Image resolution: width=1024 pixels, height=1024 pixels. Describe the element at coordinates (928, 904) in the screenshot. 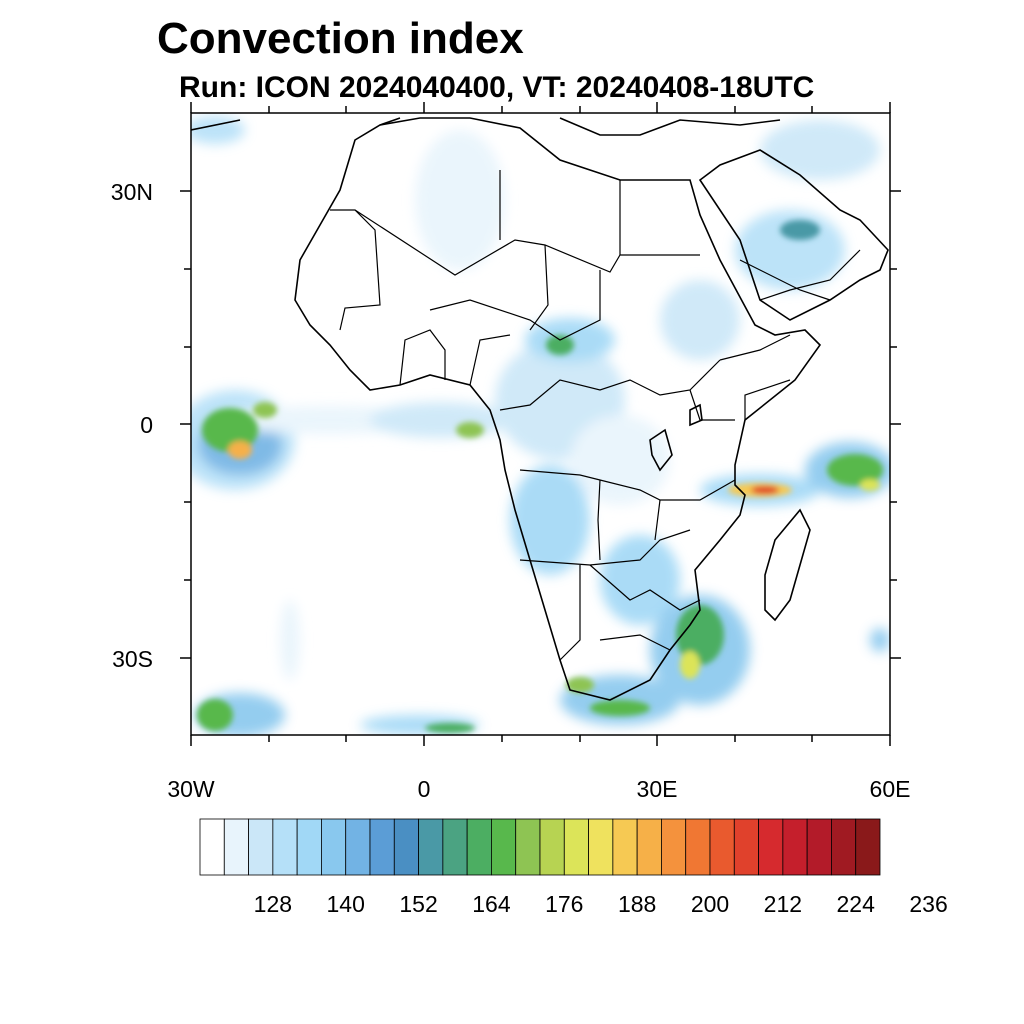

I see `colorbar-label: 236` at that location.